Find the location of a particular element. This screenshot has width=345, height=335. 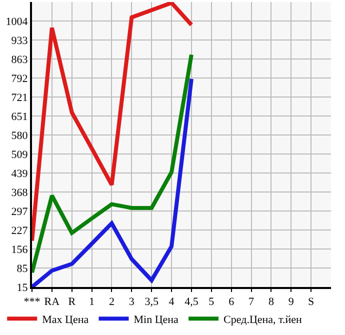

x-tick-label: 7 is located at coordinates (251, 302).